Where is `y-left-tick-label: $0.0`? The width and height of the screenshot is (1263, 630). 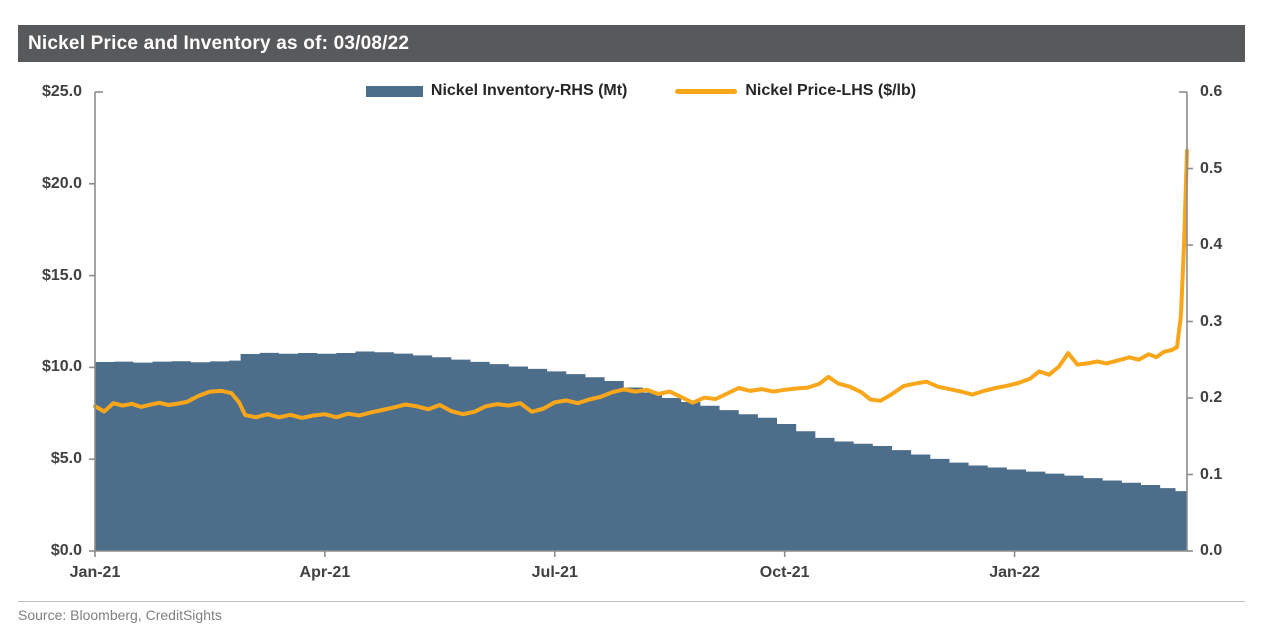 y-left-tick-label: $0.0 is located at coordinates (66, 550).